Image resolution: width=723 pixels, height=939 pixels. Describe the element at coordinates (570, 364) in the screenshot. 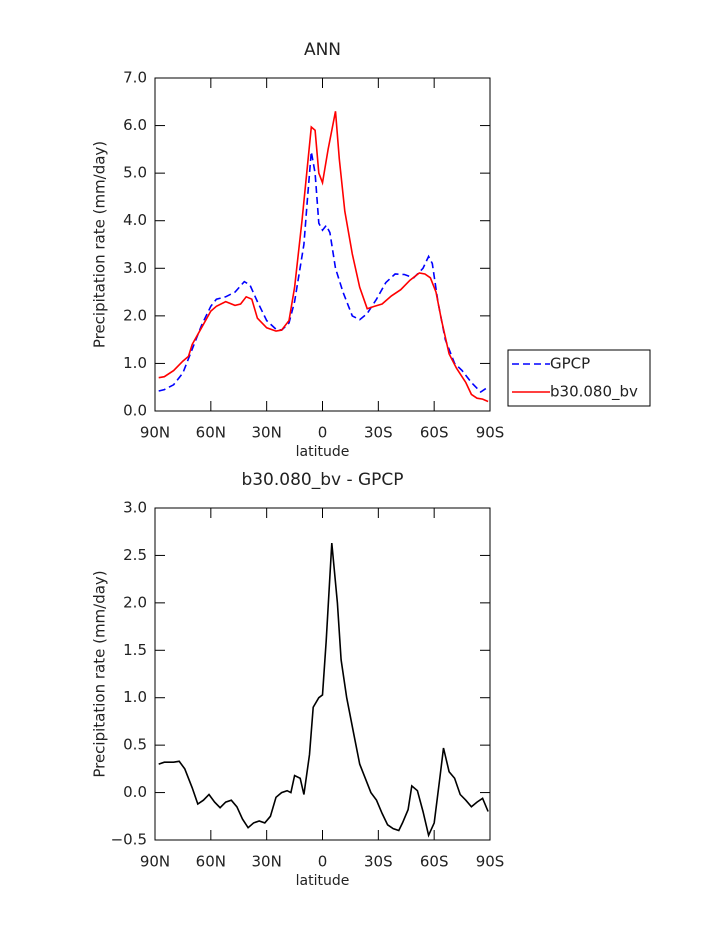

I see `legend-label: GPCP` at that location.